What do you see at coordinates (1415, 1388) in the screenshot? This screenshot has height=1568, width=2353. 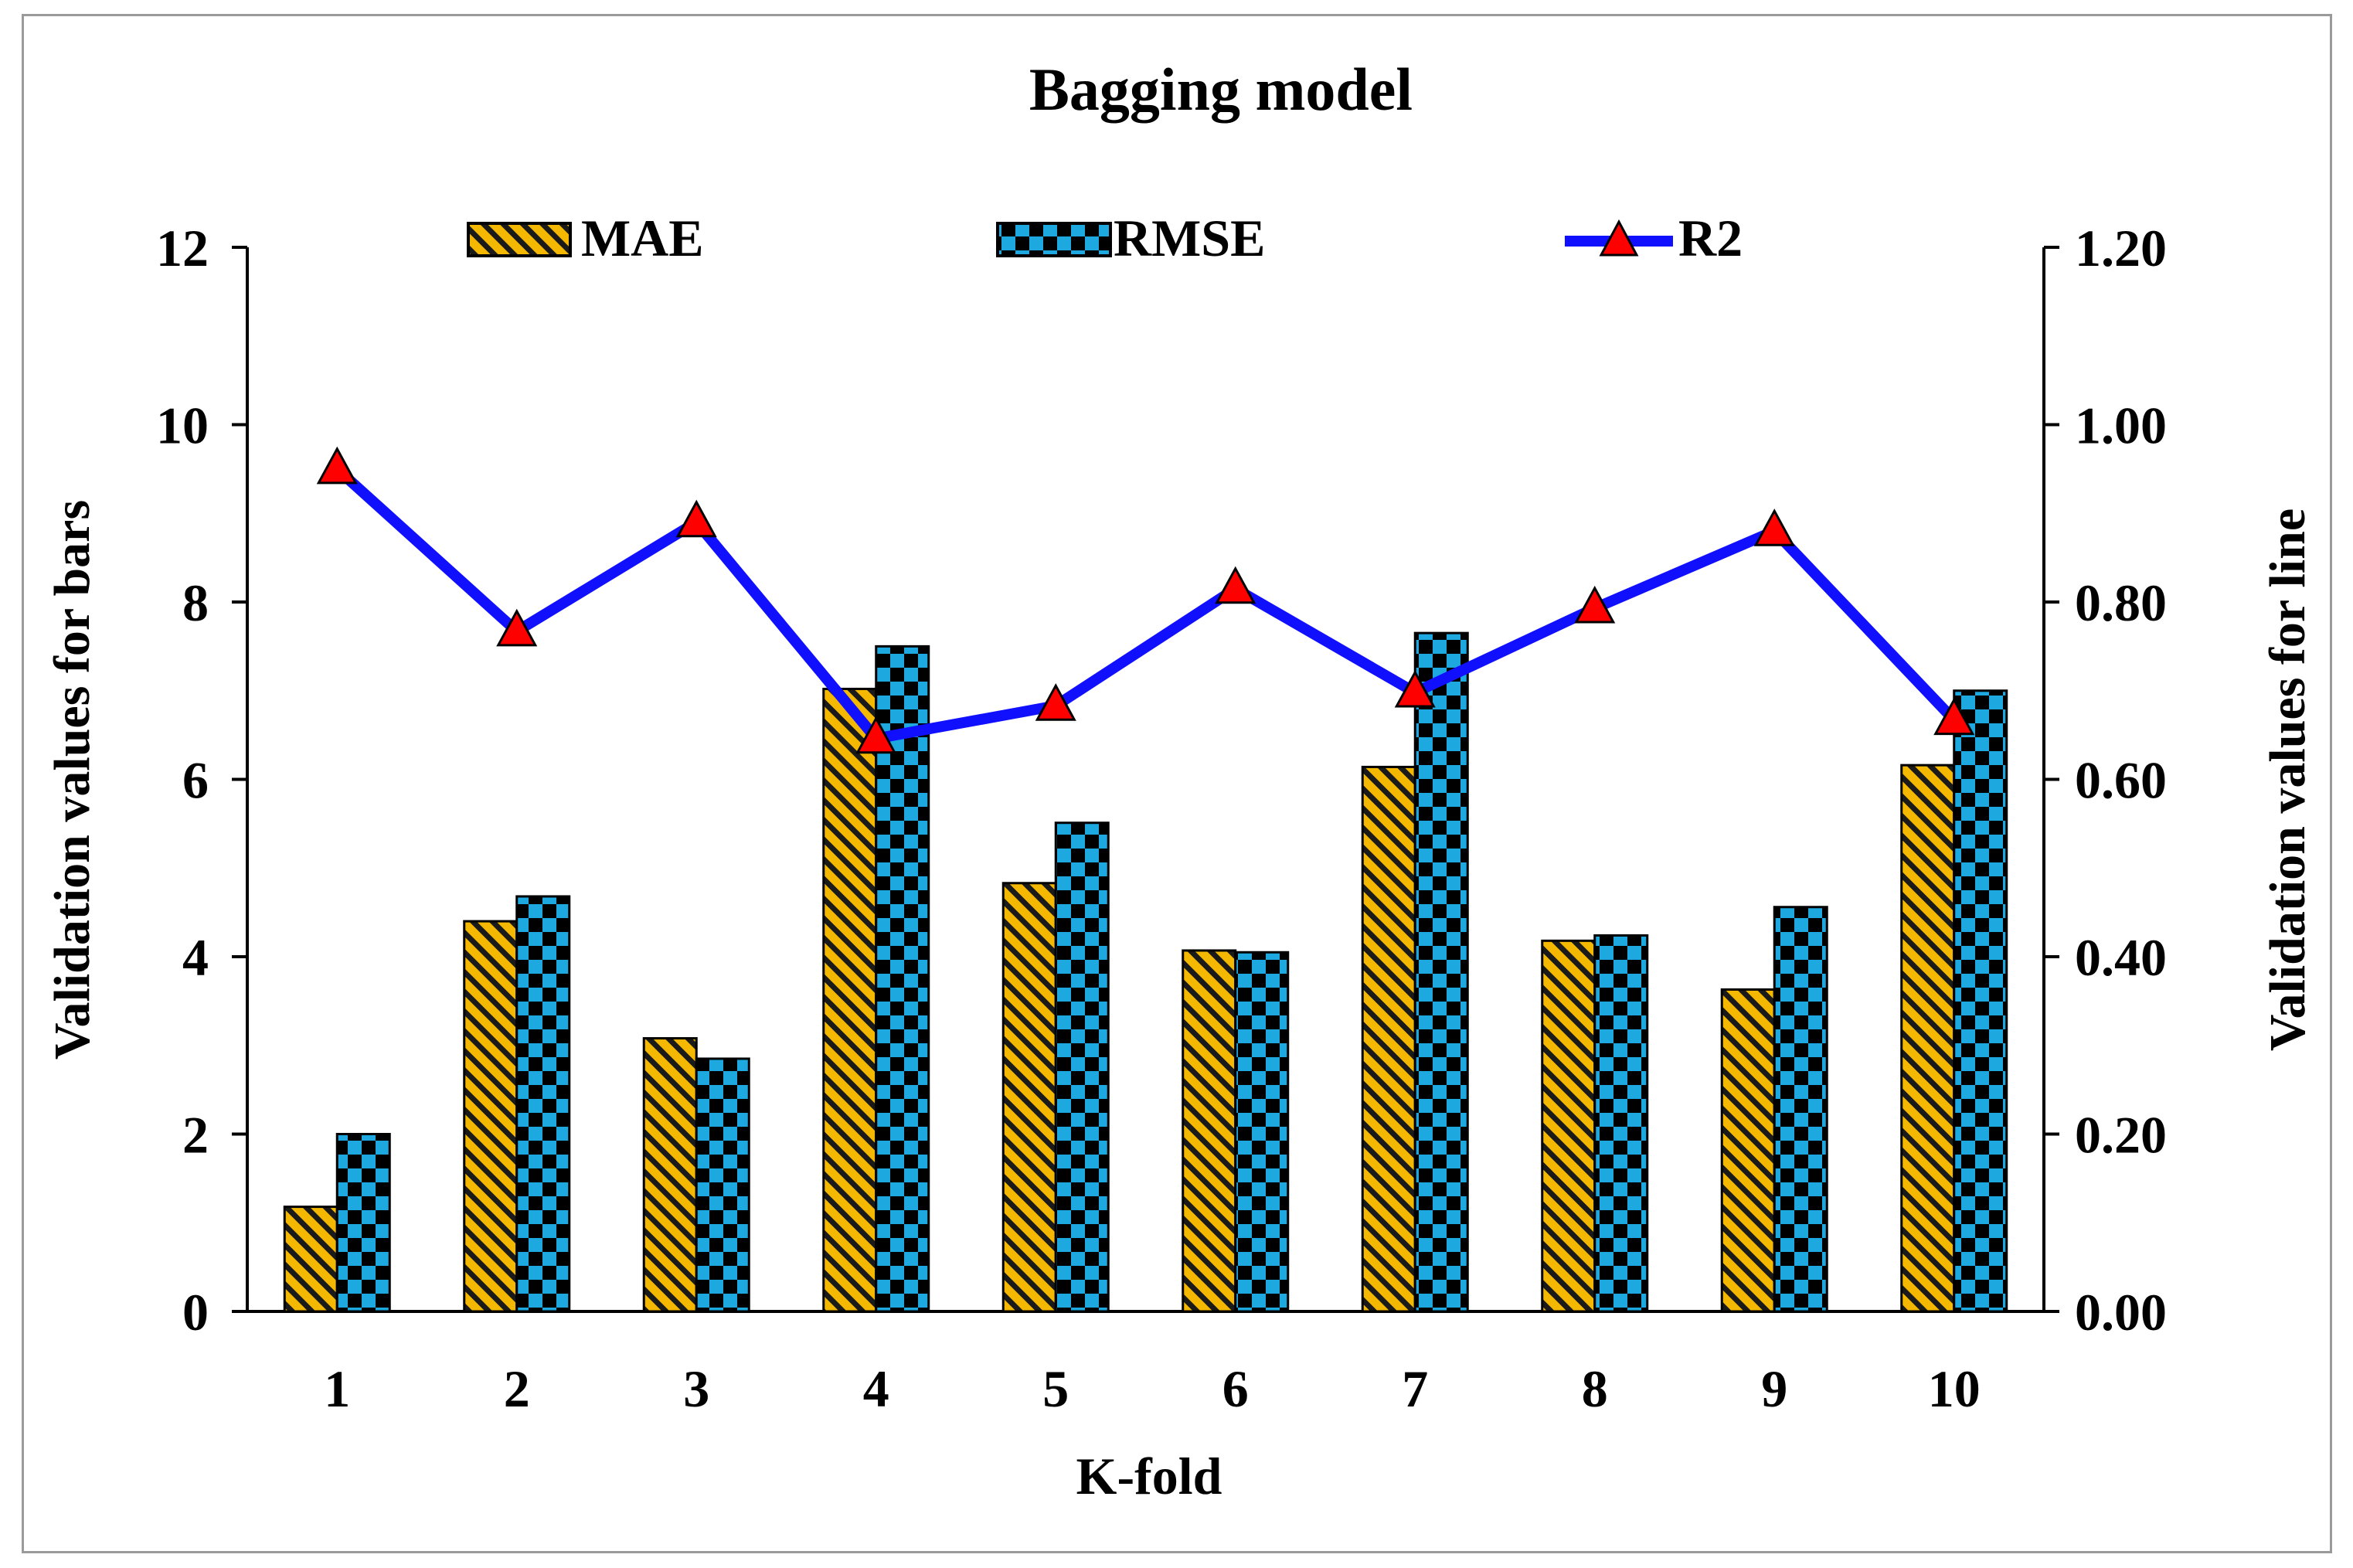 I see `x-tick-label: 7` at bounding box center [1415, 1388].